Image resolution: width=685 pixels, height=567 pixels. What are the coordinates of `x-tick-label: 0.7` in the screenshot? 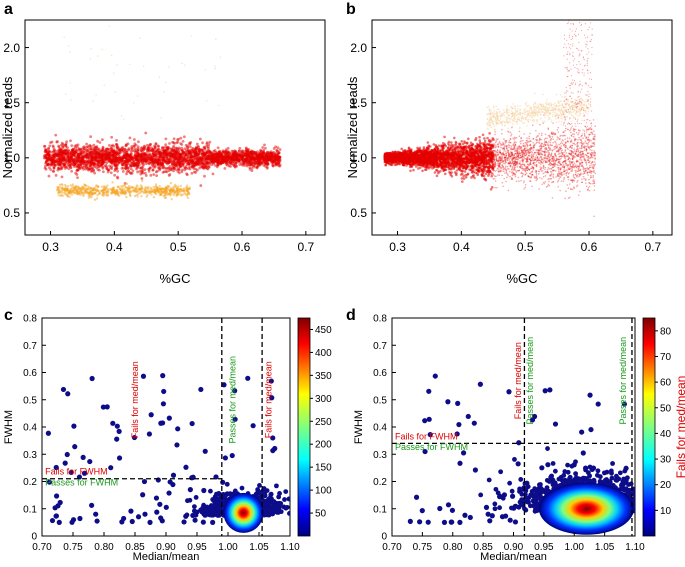 It's located at (306, 247).